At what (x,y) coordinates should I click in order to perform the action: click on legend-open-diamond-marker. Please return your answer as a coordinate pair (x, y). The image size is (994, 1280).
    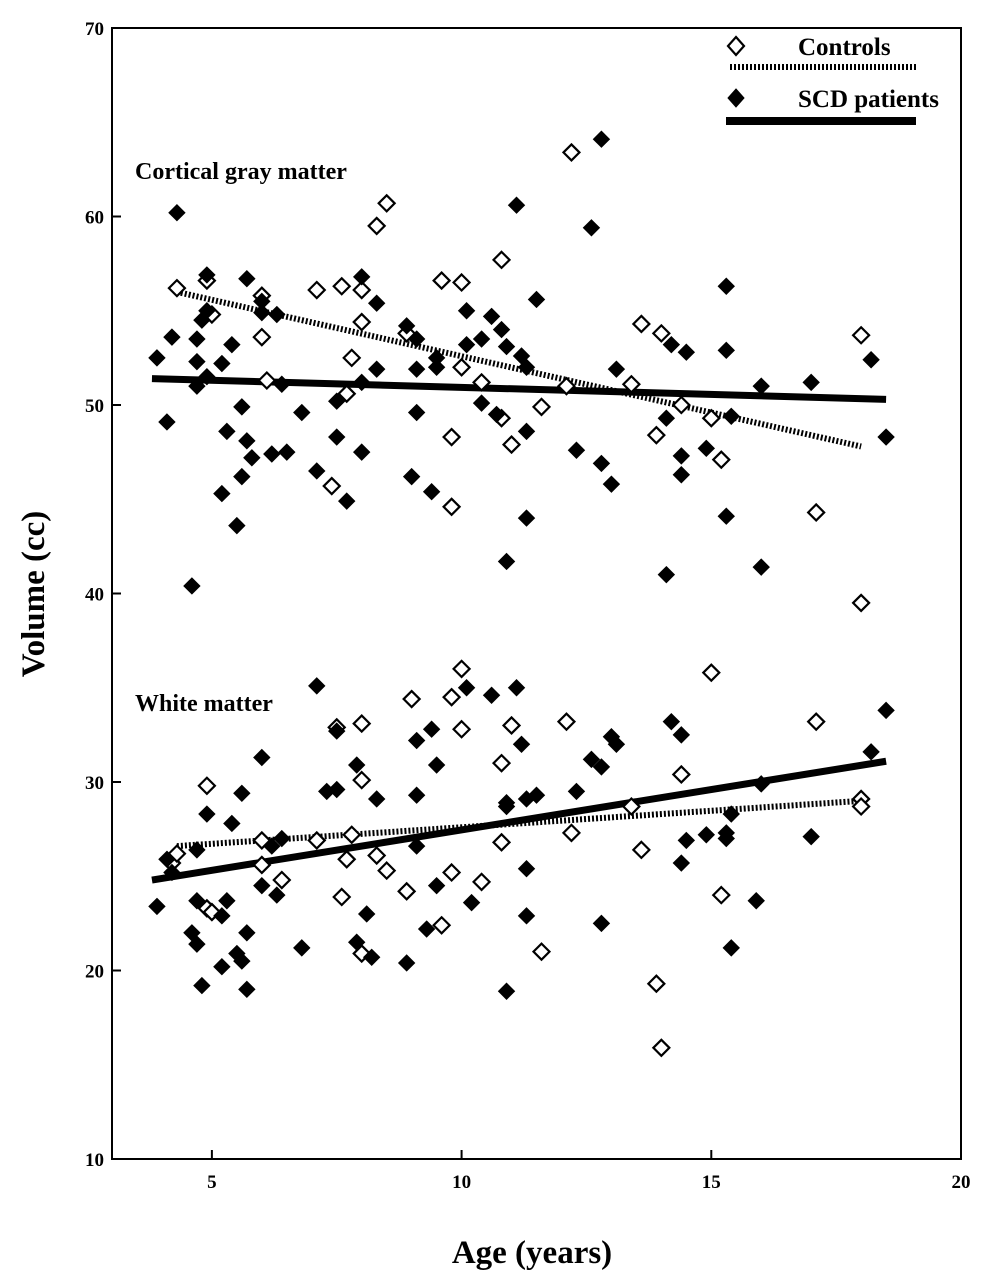
    Looking at the image, I should click on (736, 46).